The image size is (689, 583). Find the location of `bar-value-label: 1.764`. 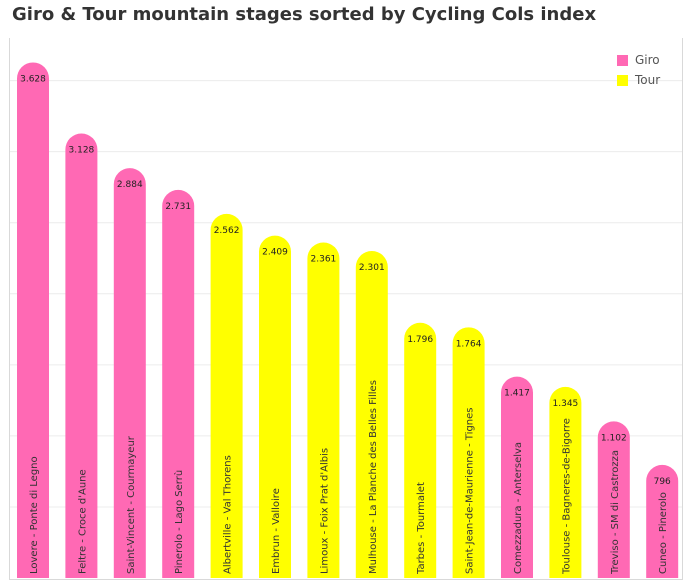

bar-value-label: 1.764 is located at coordinates (469, 344).